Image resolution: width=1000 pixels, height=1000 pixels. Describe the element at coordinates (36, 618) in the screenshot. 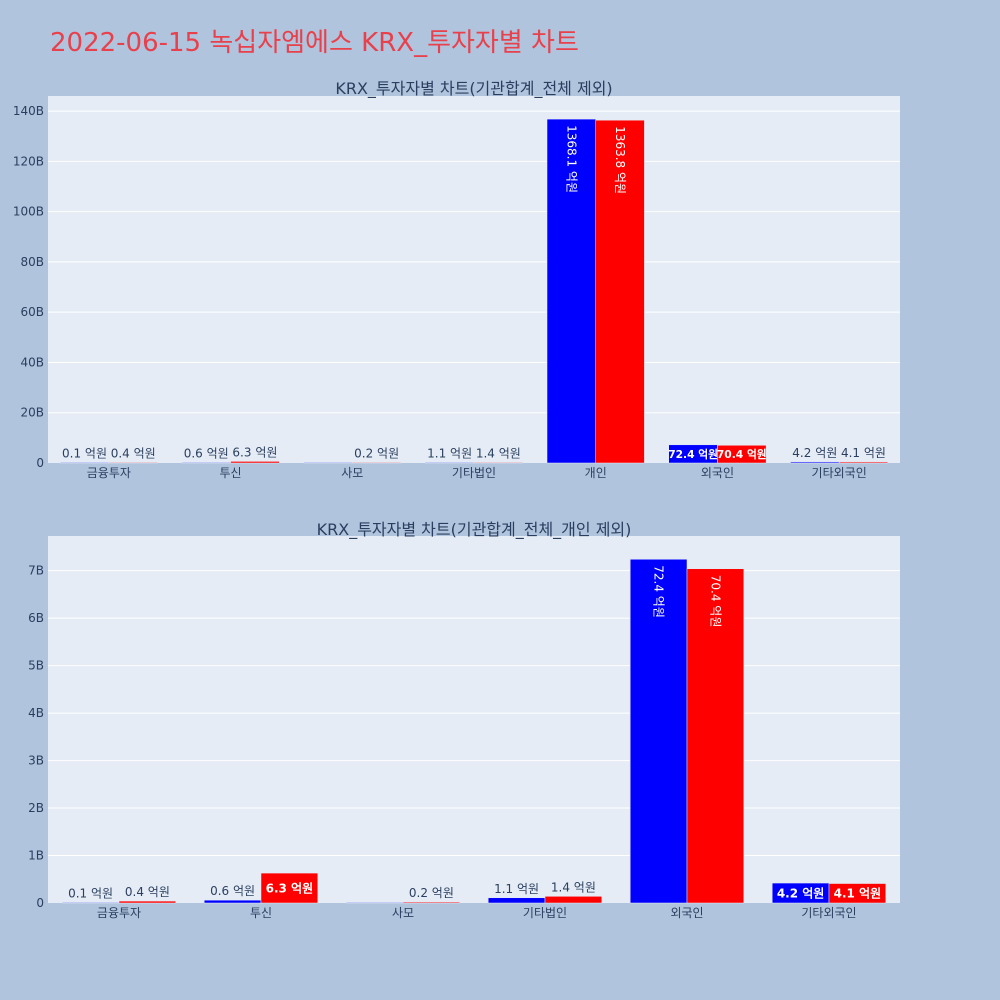

I see `y-tick-label: 6B` at that location.